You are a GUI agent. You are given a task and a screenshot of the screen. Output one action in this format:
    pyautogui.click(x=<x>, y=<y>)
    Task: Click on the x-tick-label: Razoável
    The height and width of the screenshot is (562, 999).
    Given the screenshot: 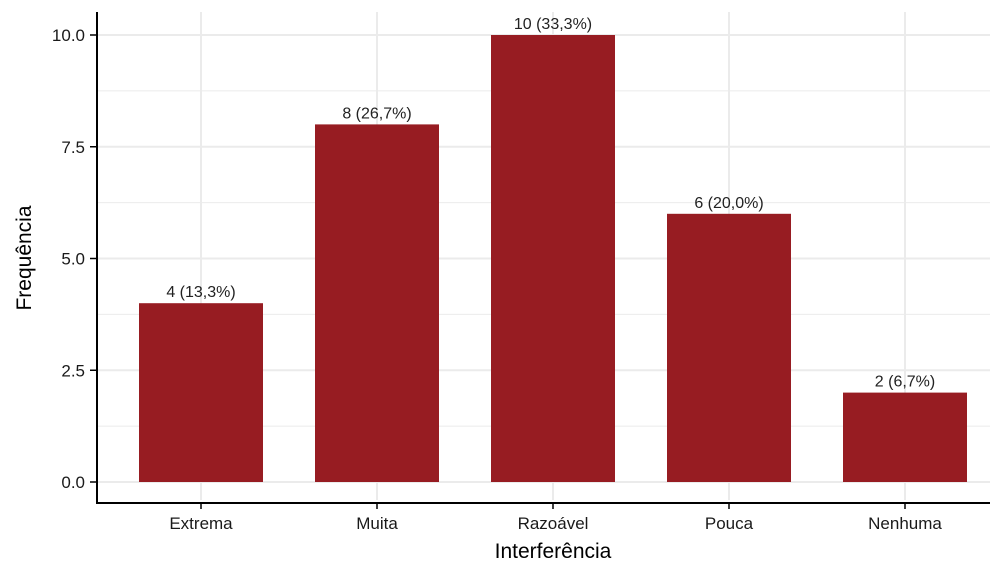 What is the action you would take?
    pyautogui.click(x=553, y=523)
    